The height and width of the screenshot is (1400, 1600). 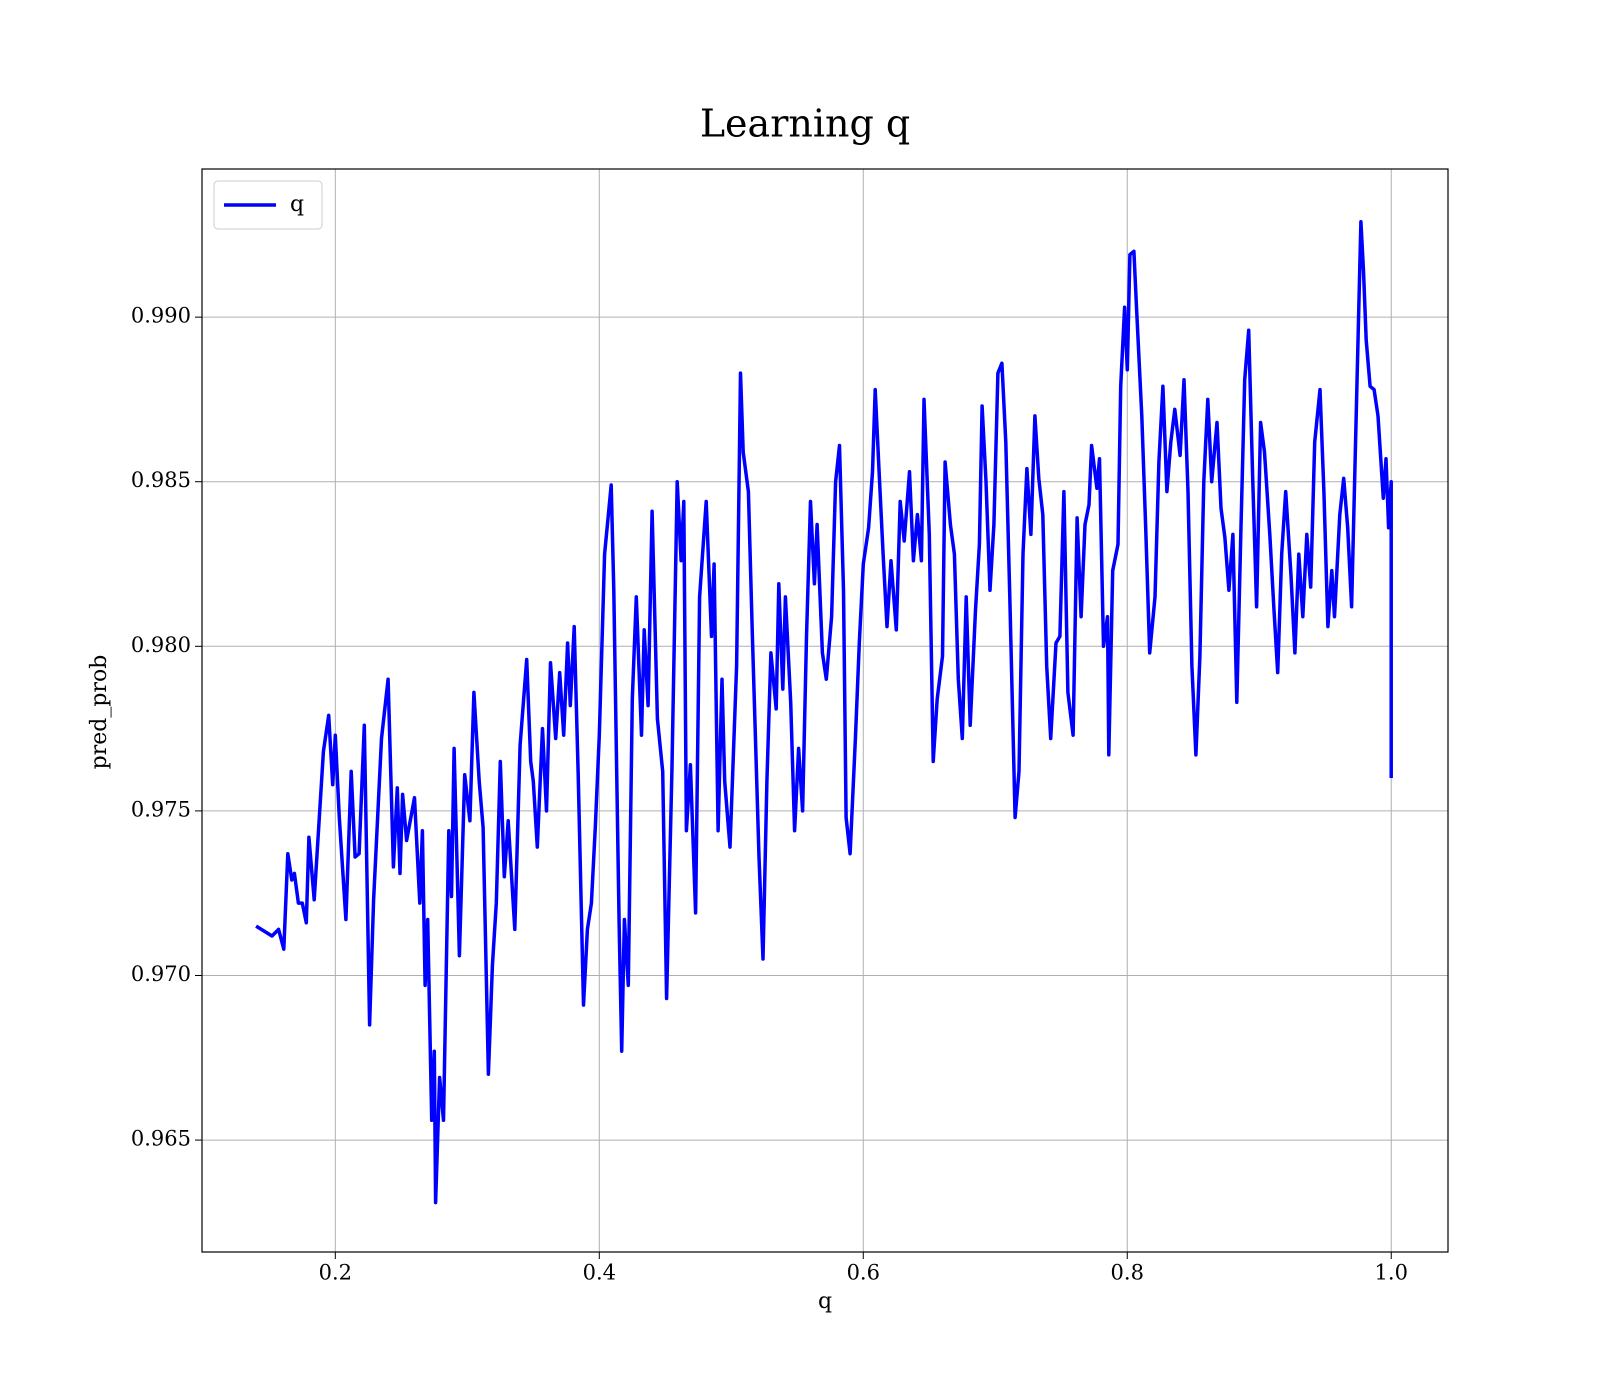 What do you see at coordinates (805, 124) in the screenshot?
I see `chart-title: Learning q` at bounding box center [805, 124].